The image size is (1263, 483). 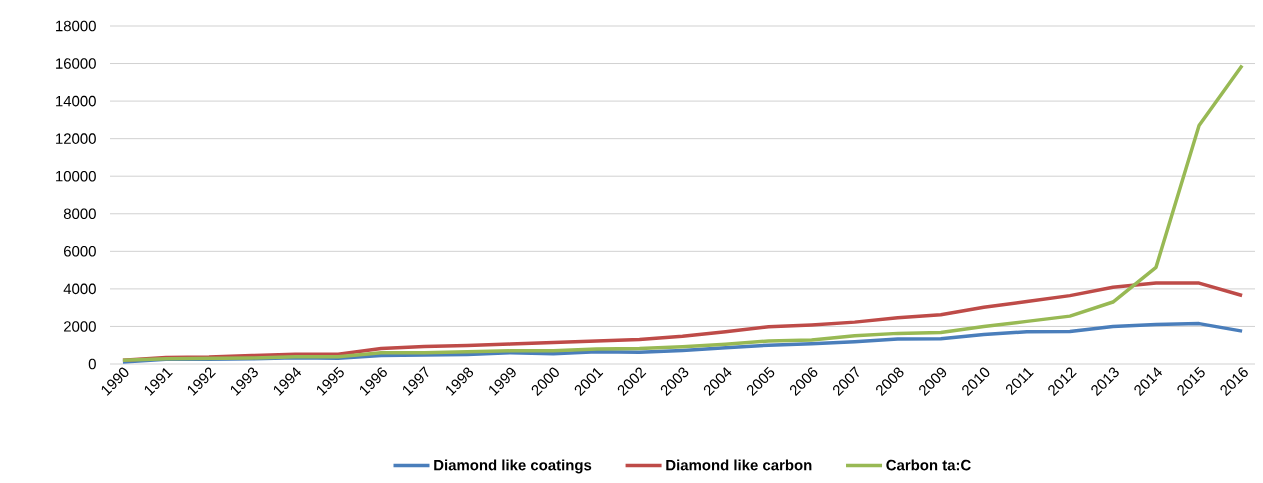 I want to click on y-tick-label: 16000, so click(x=76, y=63).